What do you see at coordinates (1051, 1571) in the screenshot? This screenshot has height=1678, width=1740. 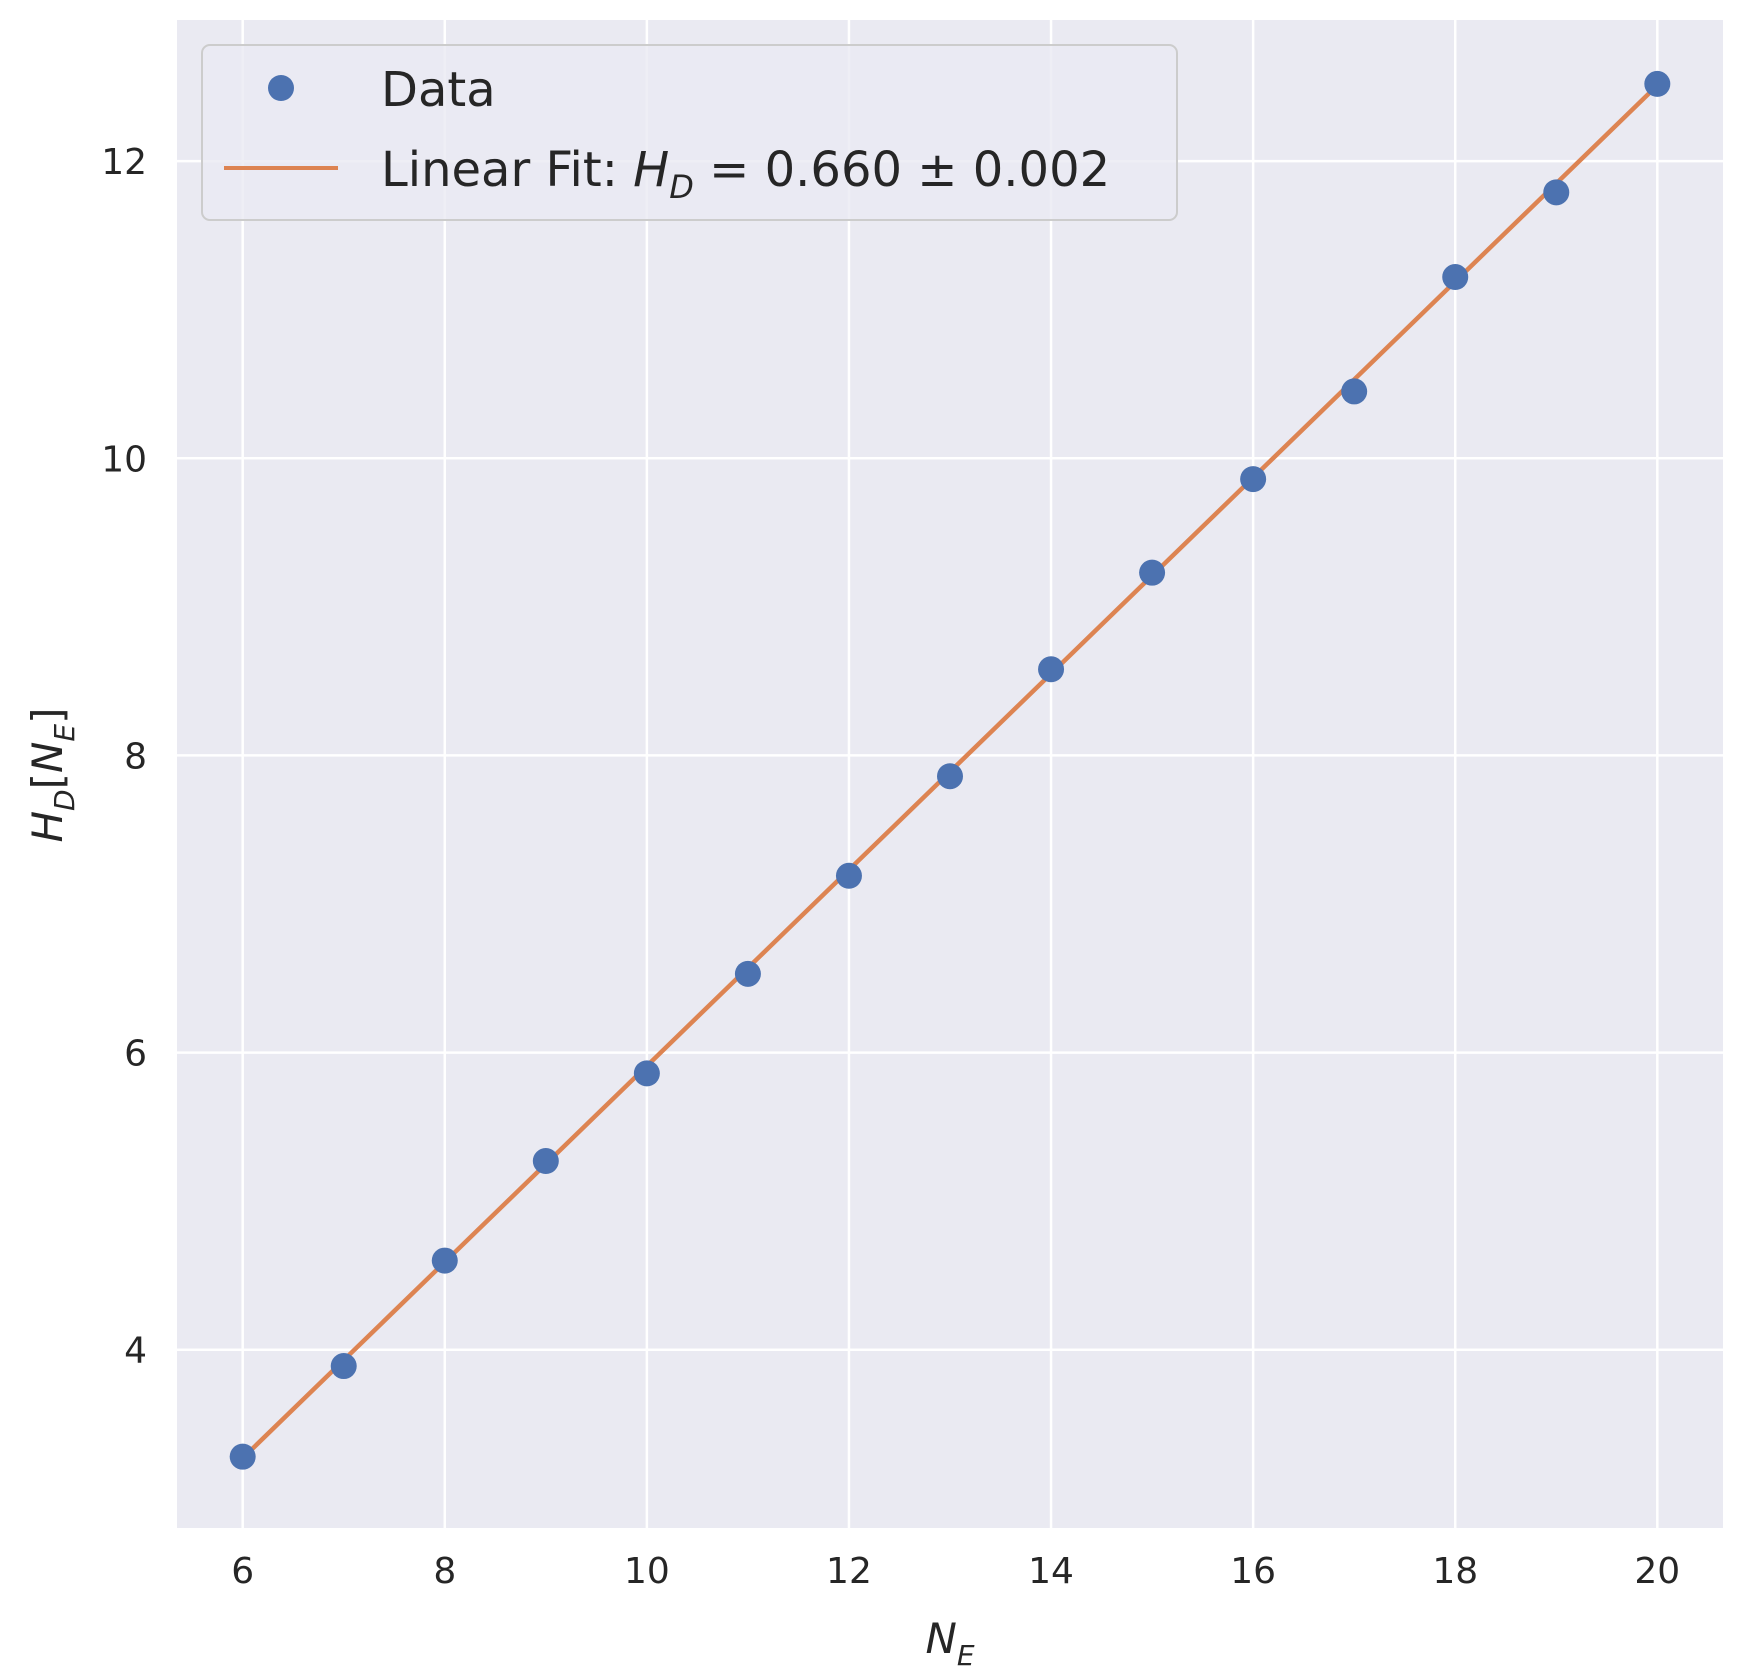 I see `x-tick-label: 14` at bounding box center [1051, 1571].